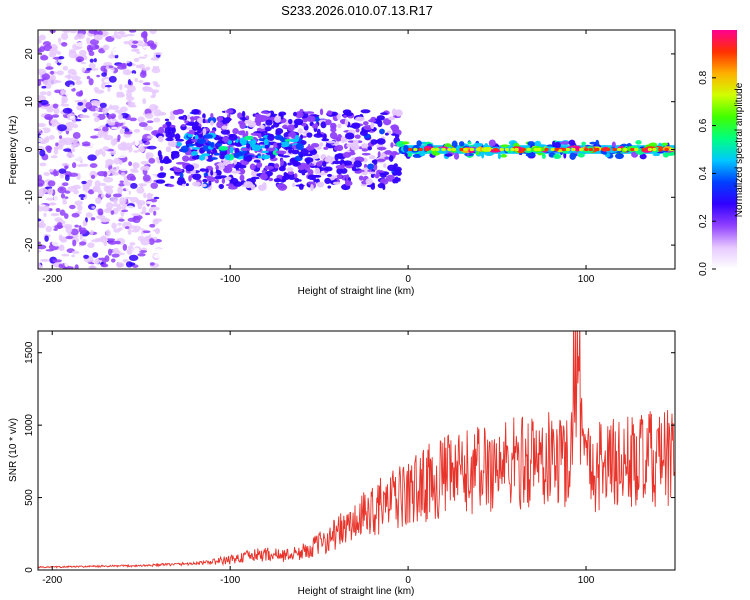 This screenshot has height=600, width=750. I want to click on spectrogram-x-label: Height of straight line (km), so click(356, 291).